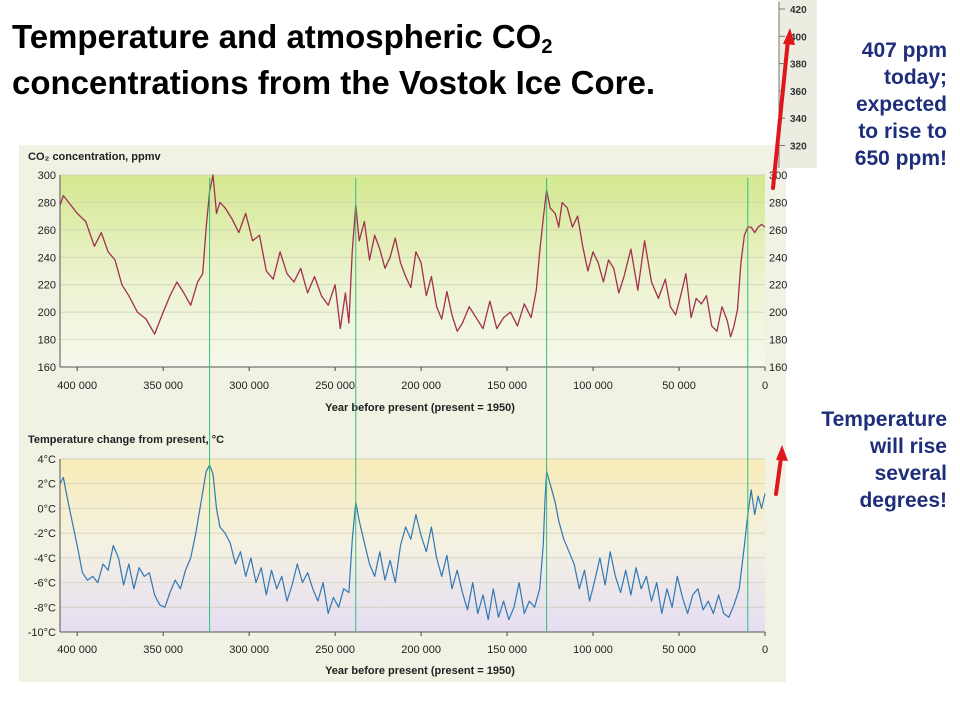  What do you see at coordinates (47, 368) in the screenshot?
I see `co2-y-tick-label: 160` at bounding box center [47, 368].